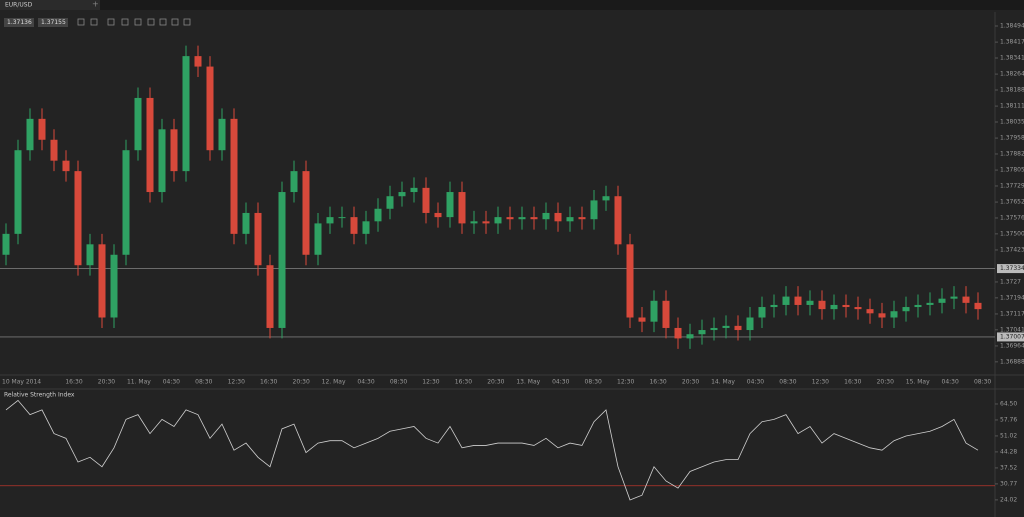  Describe the element at coordinates (1008, 451) in the screenshot. I see `y-tick-label: 44.28` at that location.